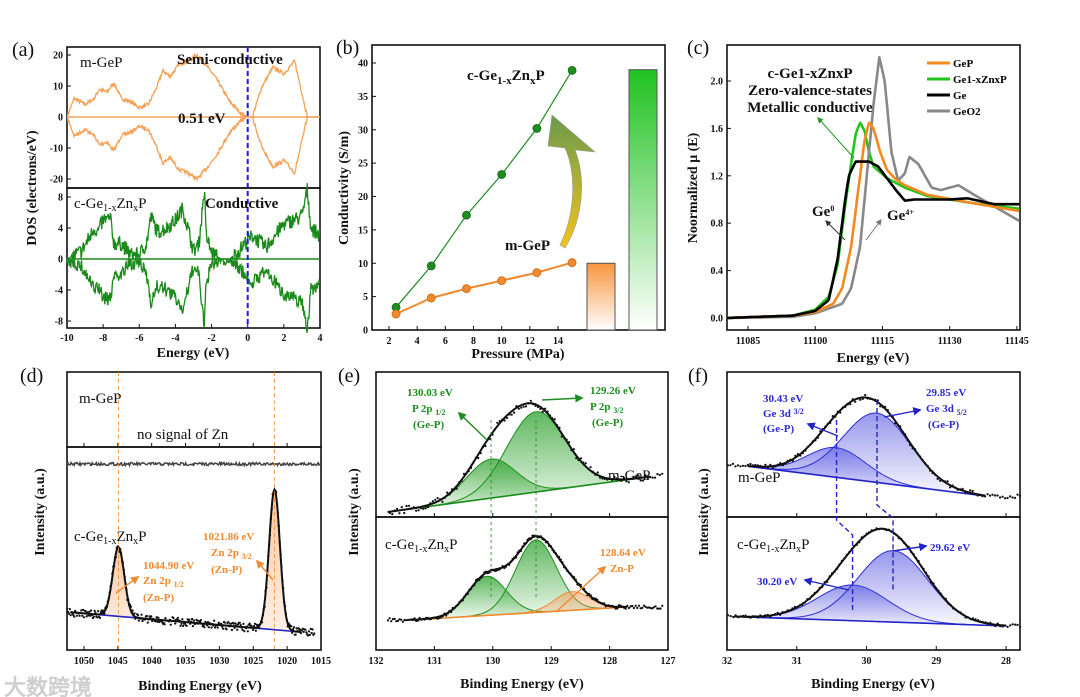 The height and width of the screenshot is (697, 1080). Describe the element at coordinates (48, 686) in the screenshot. I see `watermark: 大数跨境` at that location.